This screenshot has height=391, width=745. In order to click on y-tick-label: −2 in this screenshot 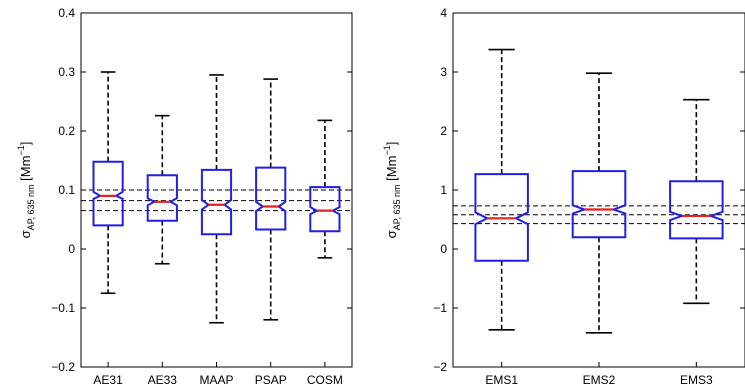, I will do `click(440, 367)`.